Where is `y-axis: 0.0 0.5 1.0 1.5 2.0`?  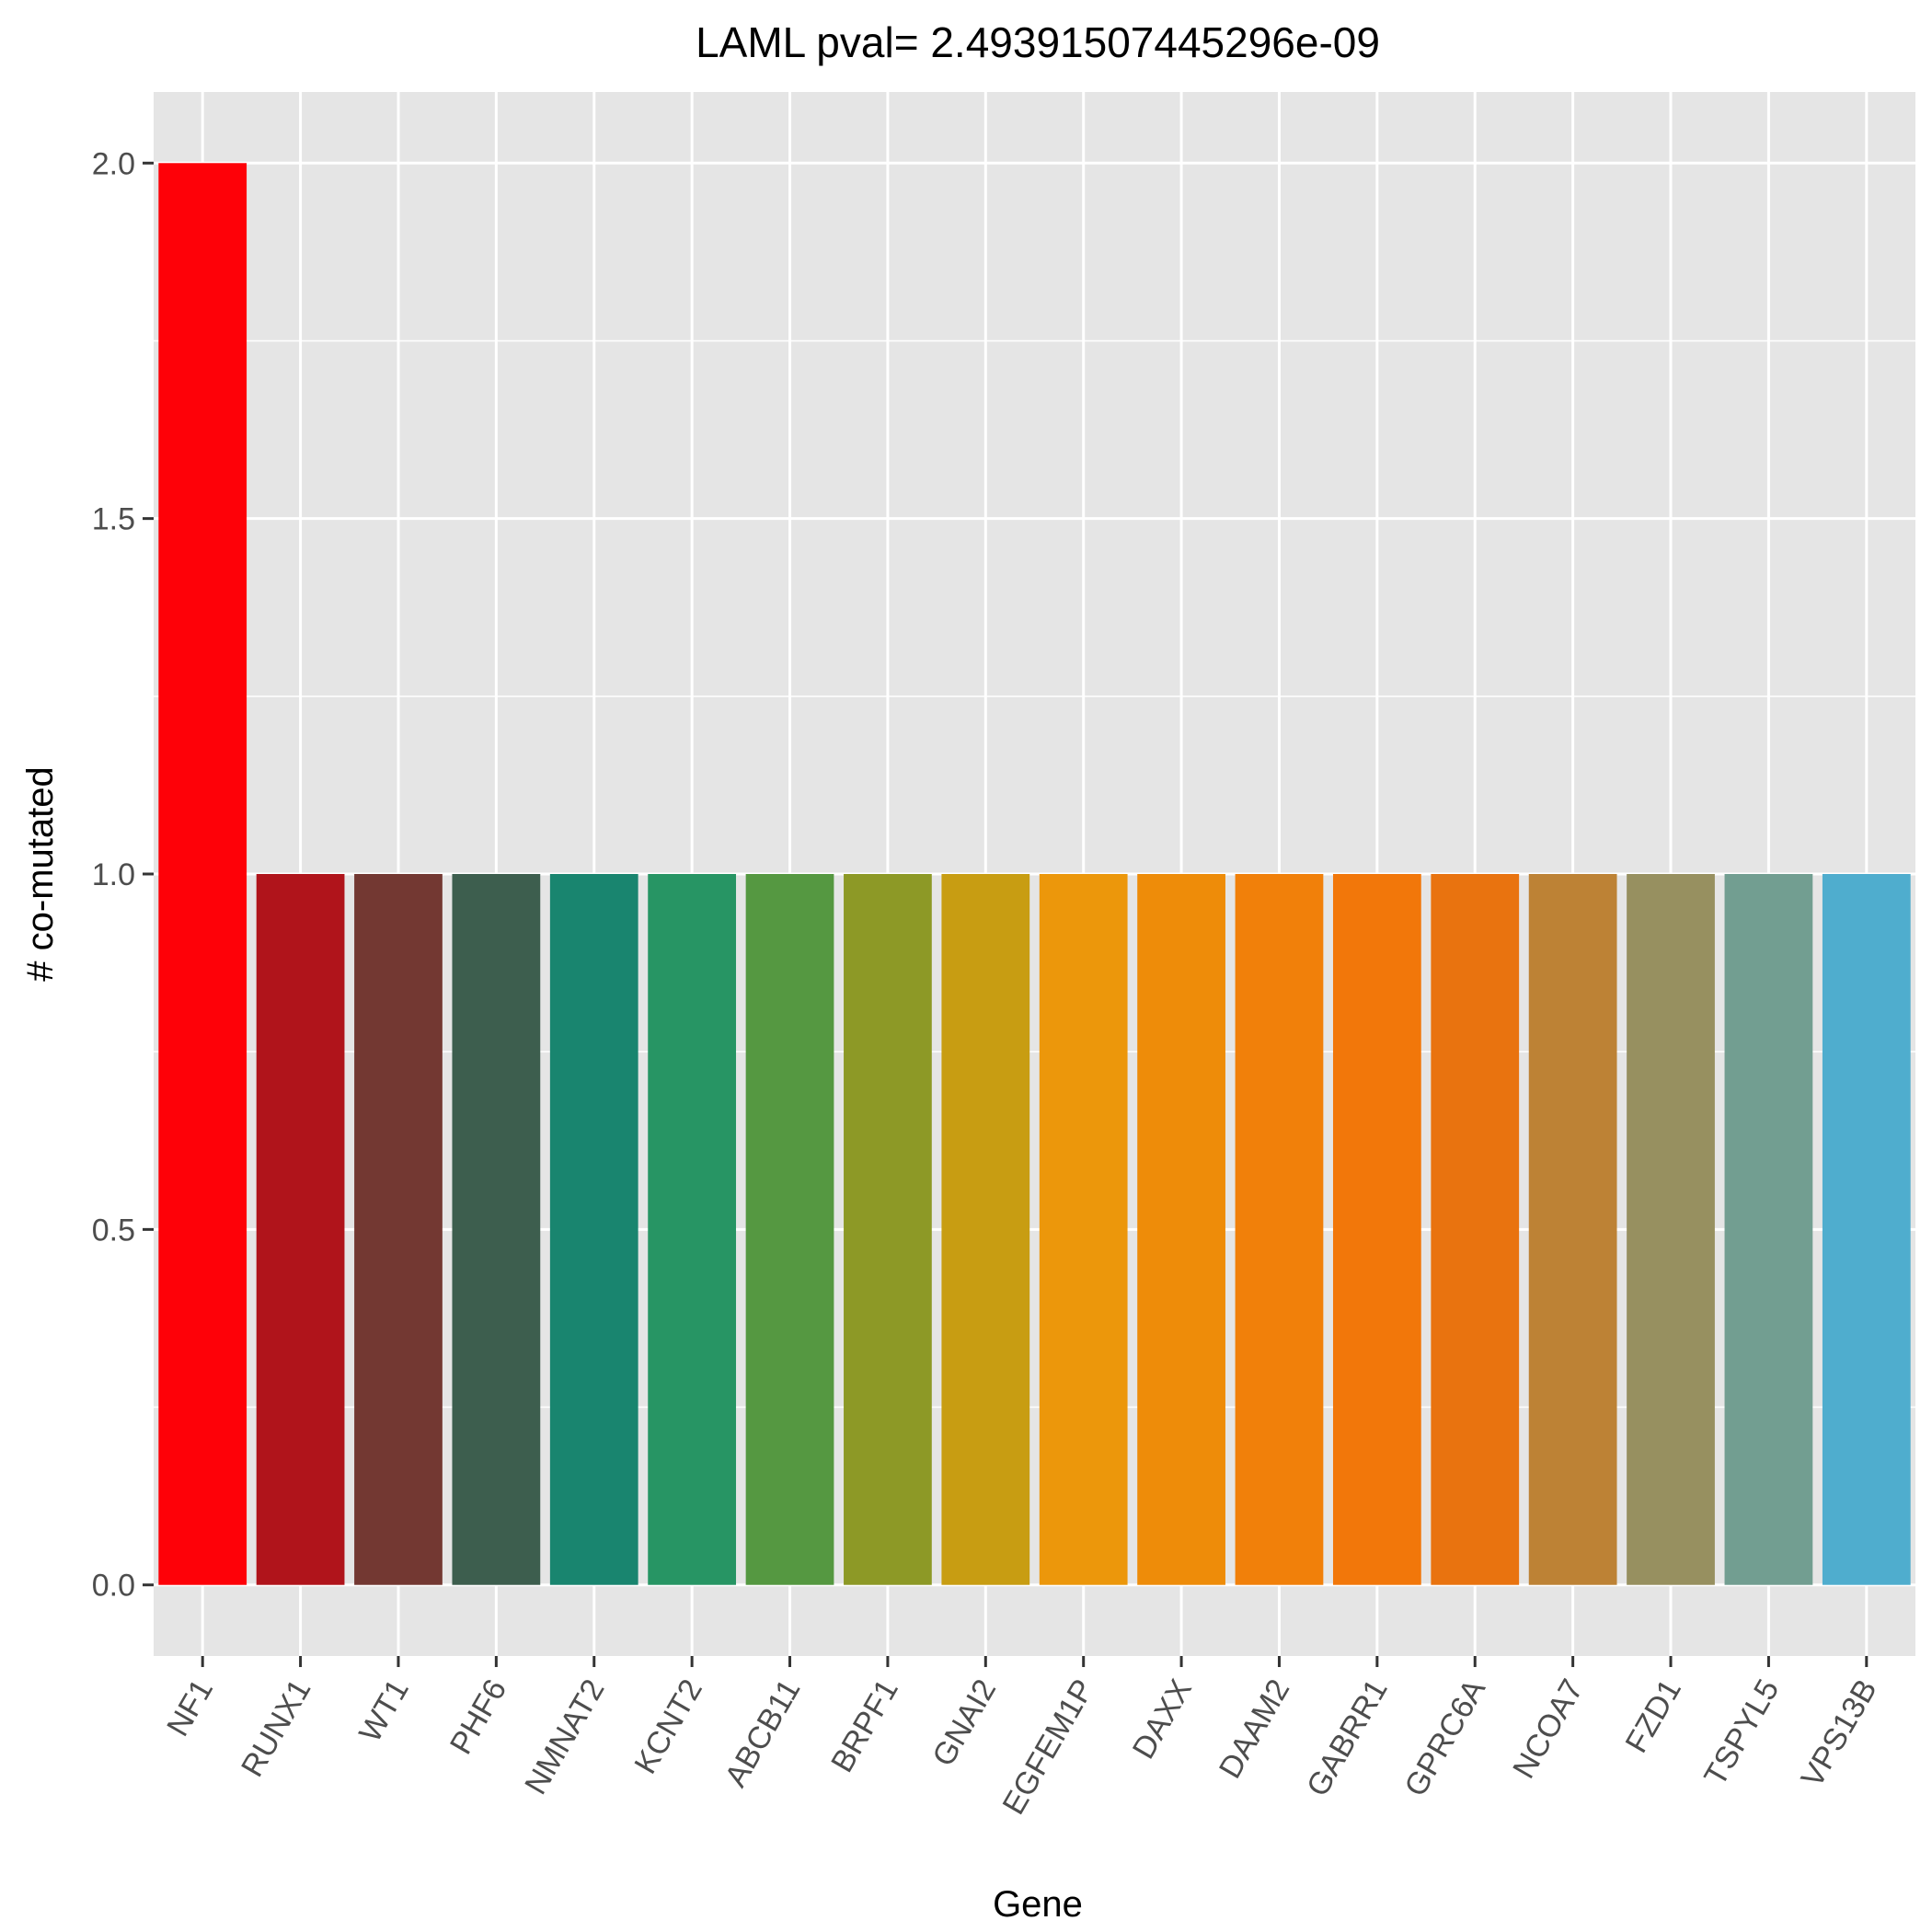
y-axis: 0.0 0.5 1.0 1.5 2.0 is located at coordinates (123, 875).